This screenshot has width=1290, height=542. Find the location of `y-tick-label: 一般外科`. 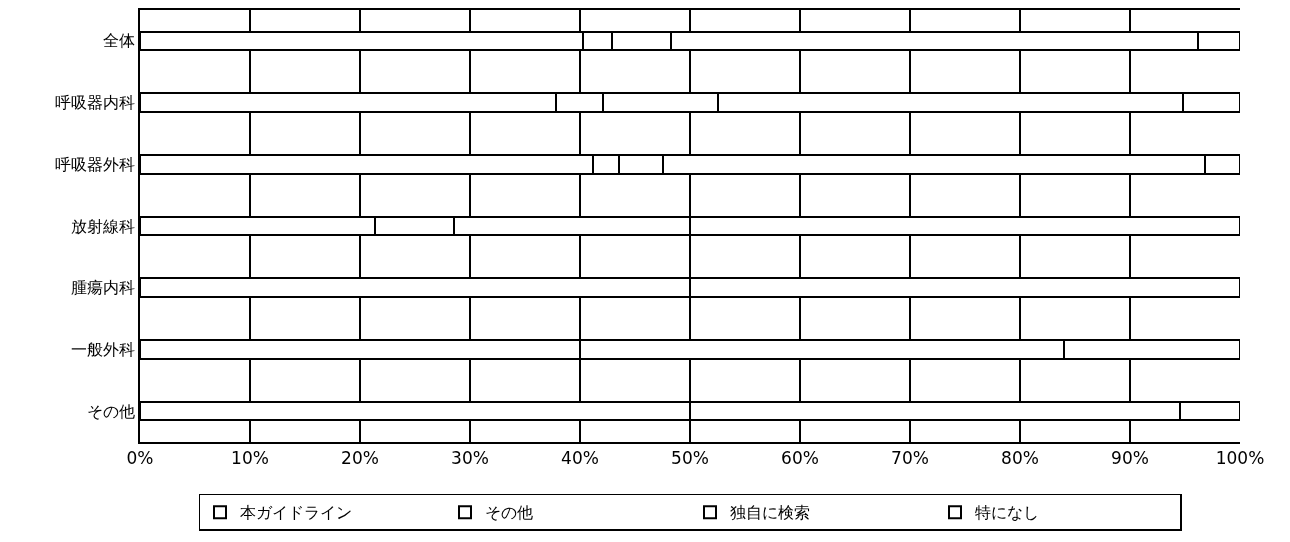

y-tick-label: 一般外科 is located at coordinates (103, 350).